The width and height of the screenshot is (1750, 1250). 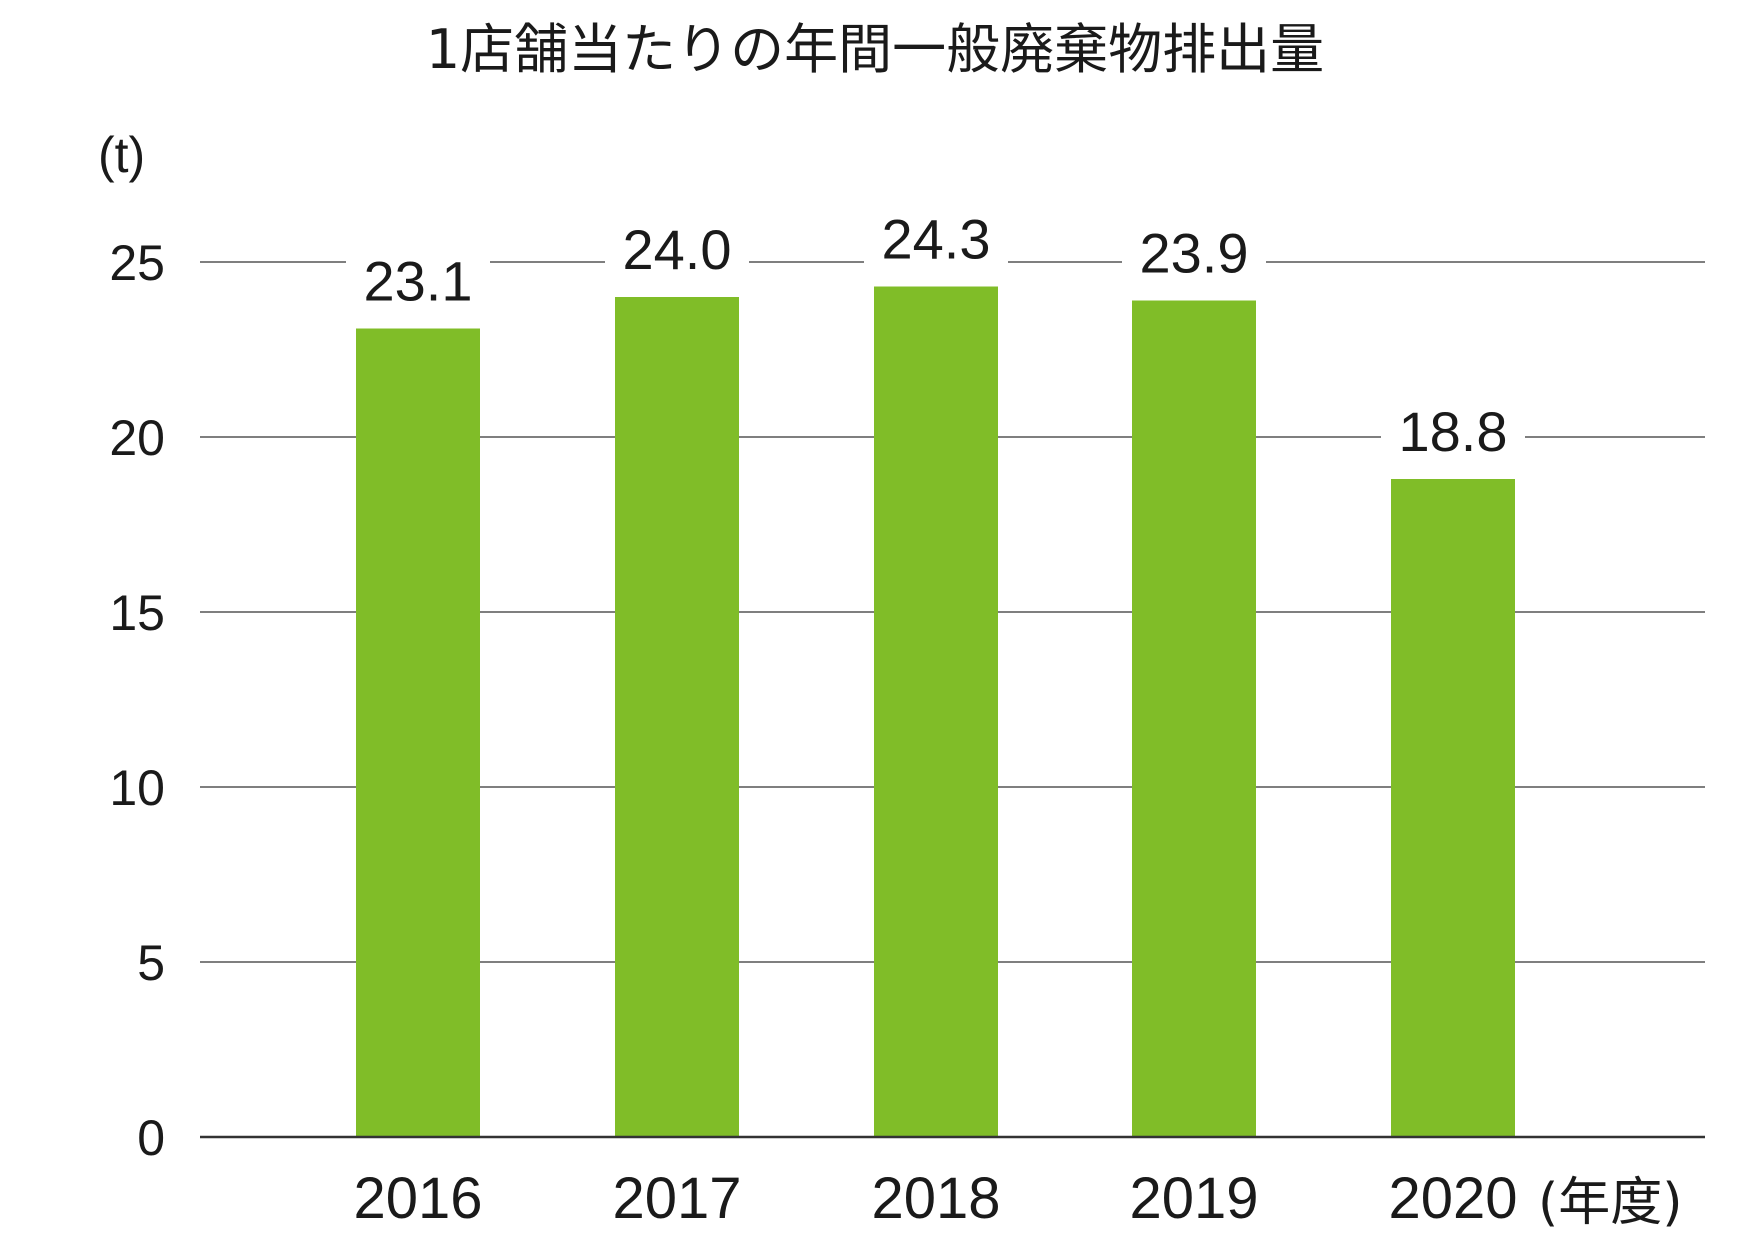 What do you see at coordinates (137, 788) in the screenshot?
I see `y-tick-label: 10` at bounding box center [137, 788].